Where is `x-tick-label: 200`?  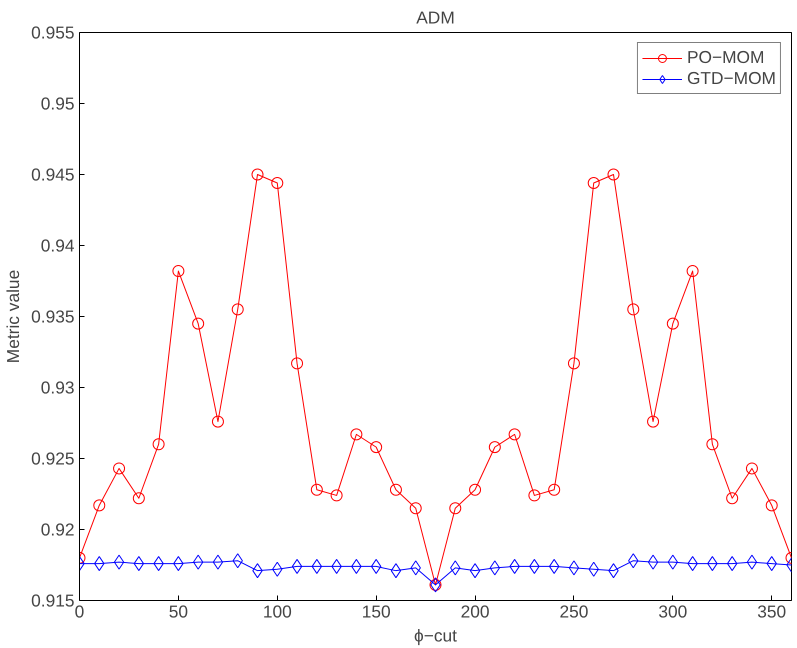 x-tick-label: 200 is located at coordinates (475, 612).